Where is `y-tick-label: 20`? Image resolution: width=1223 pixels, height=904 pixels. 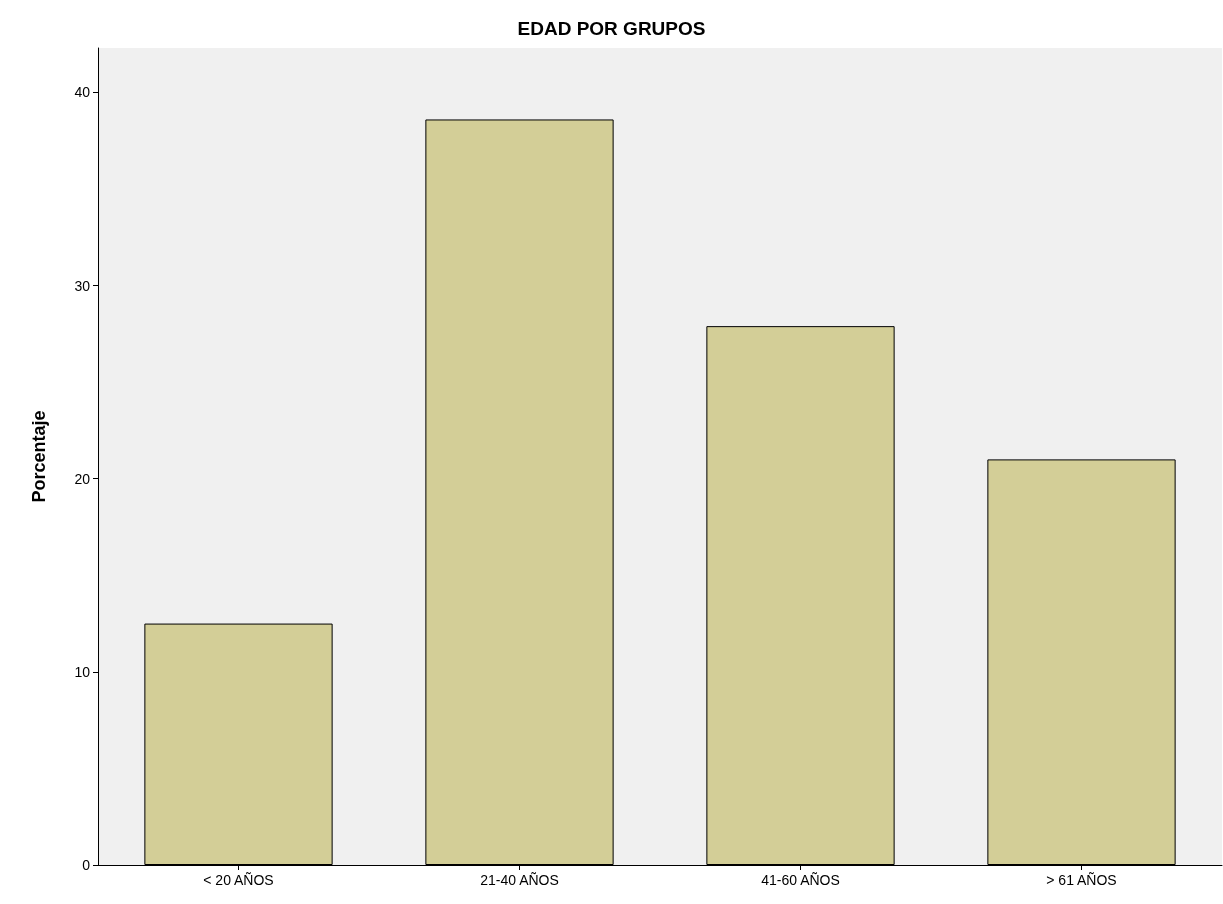 y-tick-label: 20 is located at coordinates (82, 478).